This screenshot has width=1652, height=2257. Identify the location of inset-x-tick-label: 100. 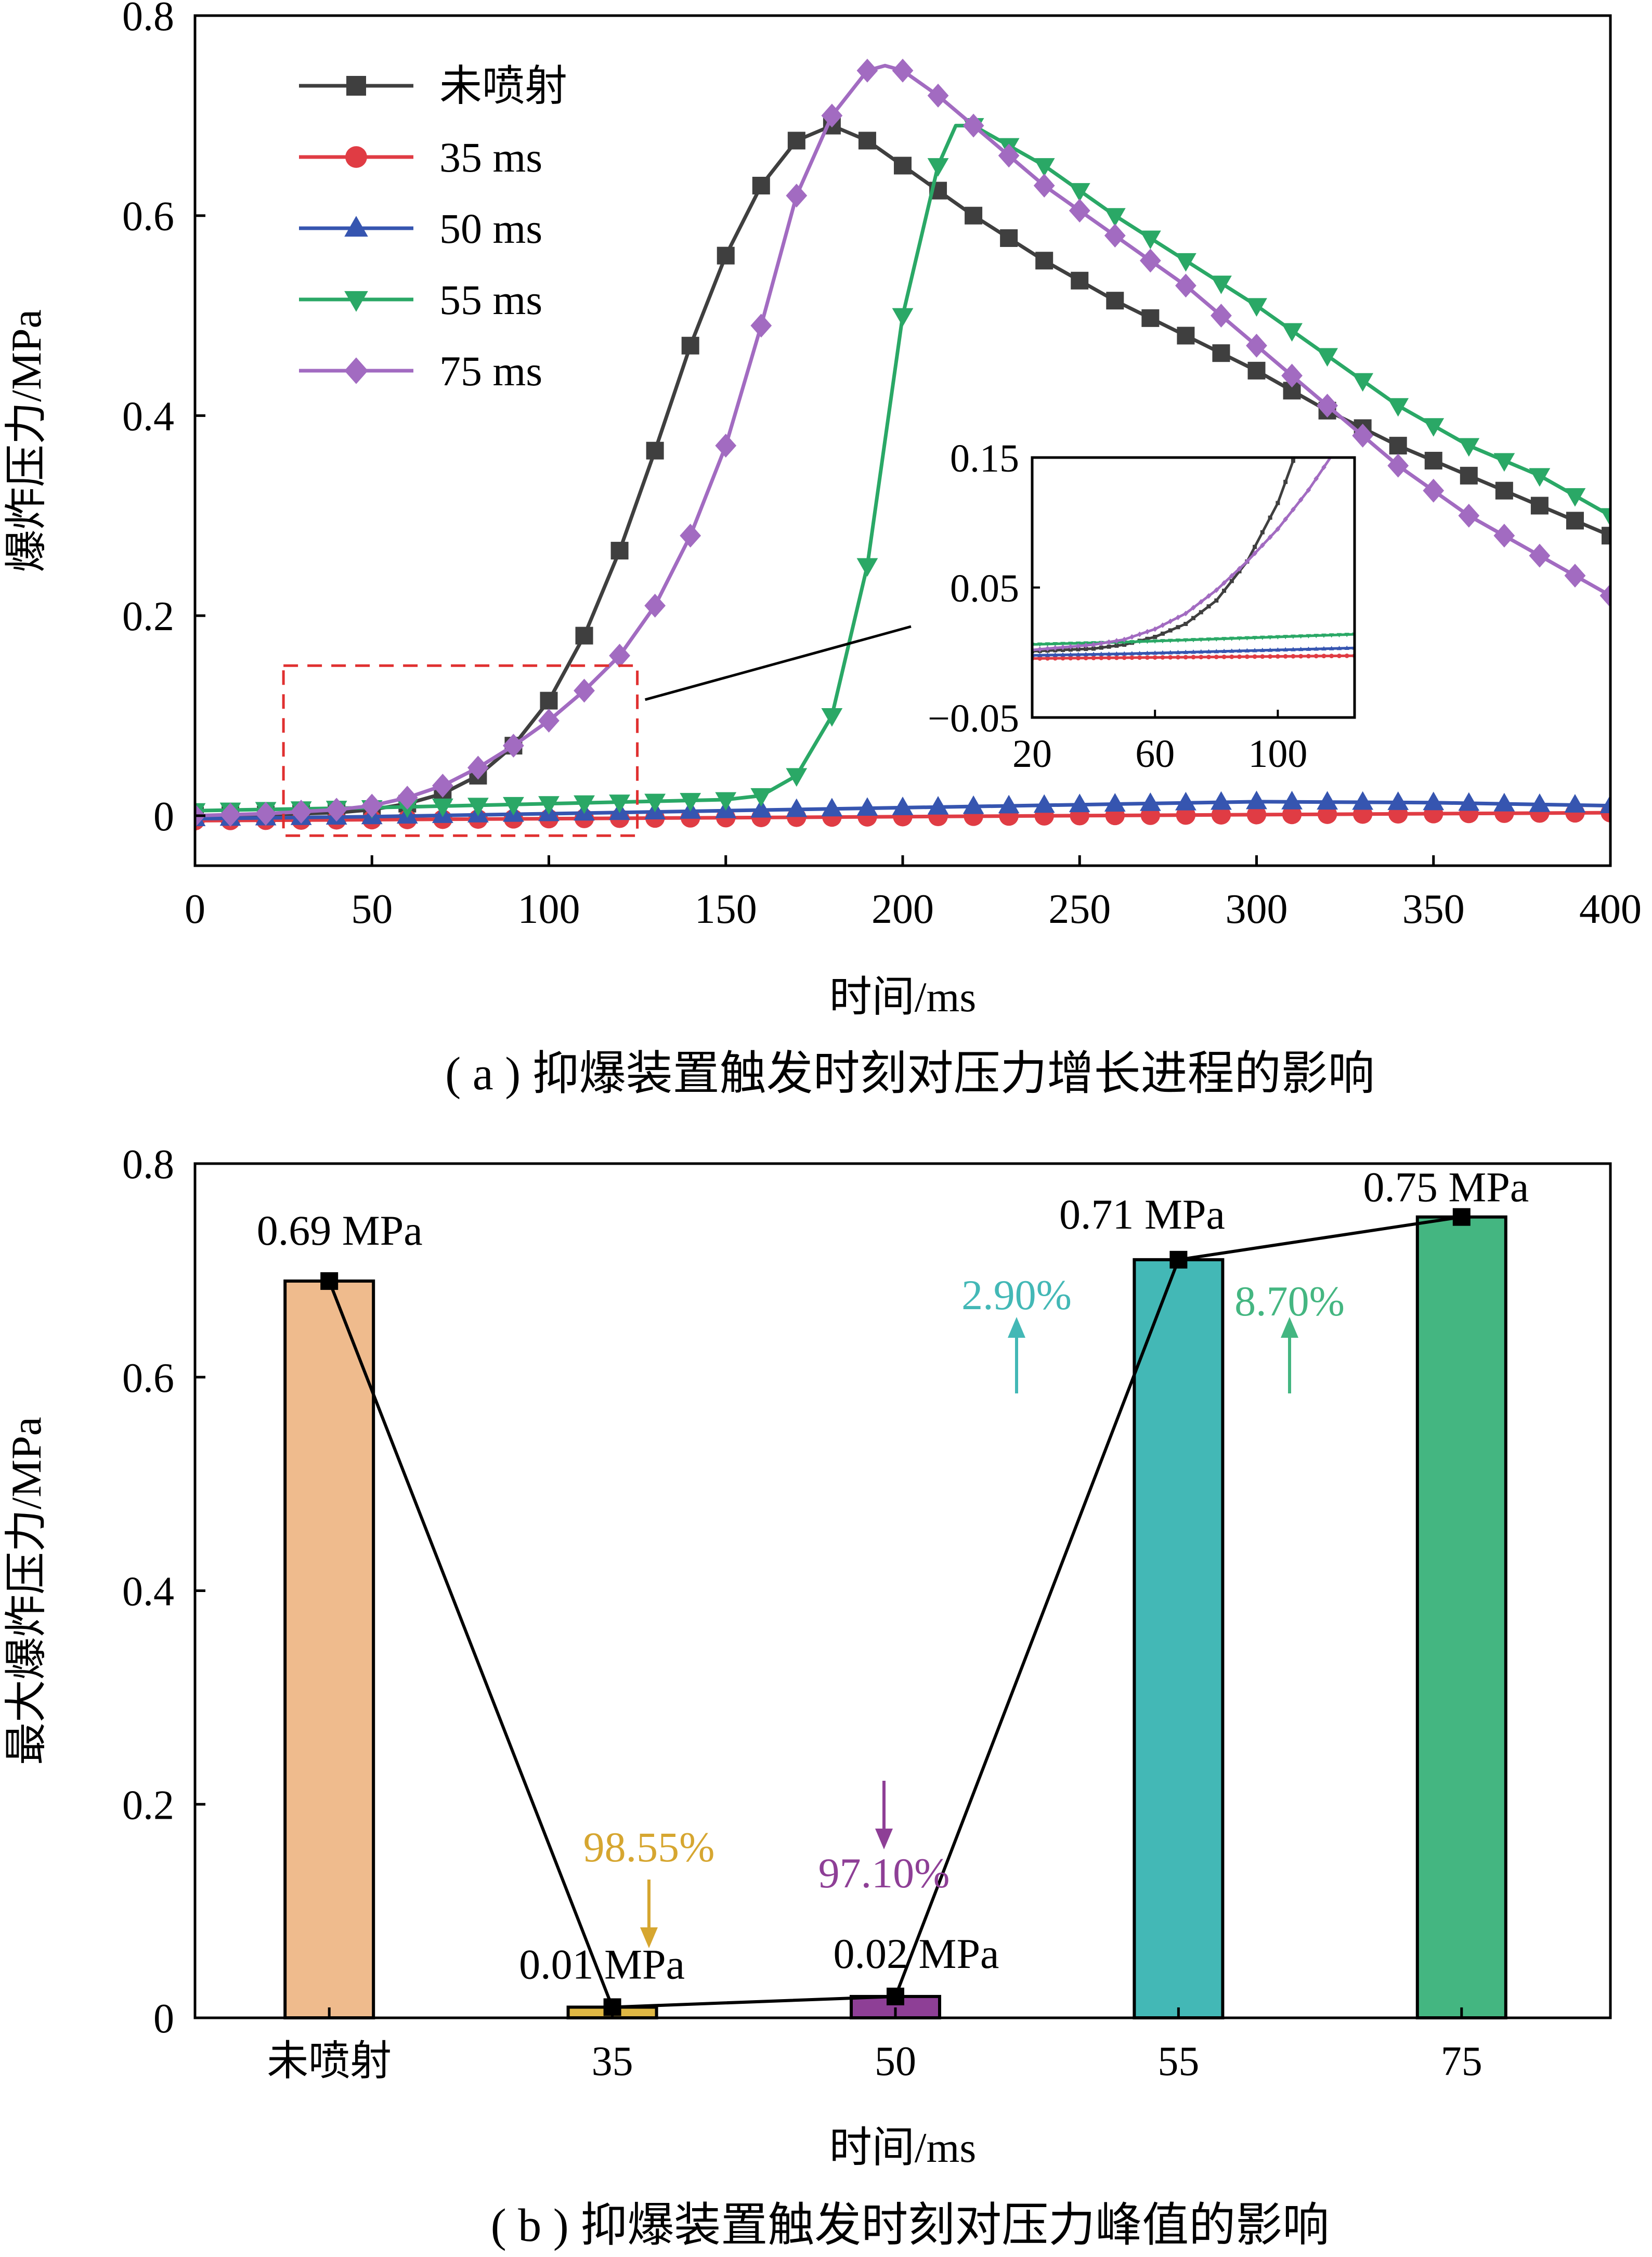
(1277, 754).